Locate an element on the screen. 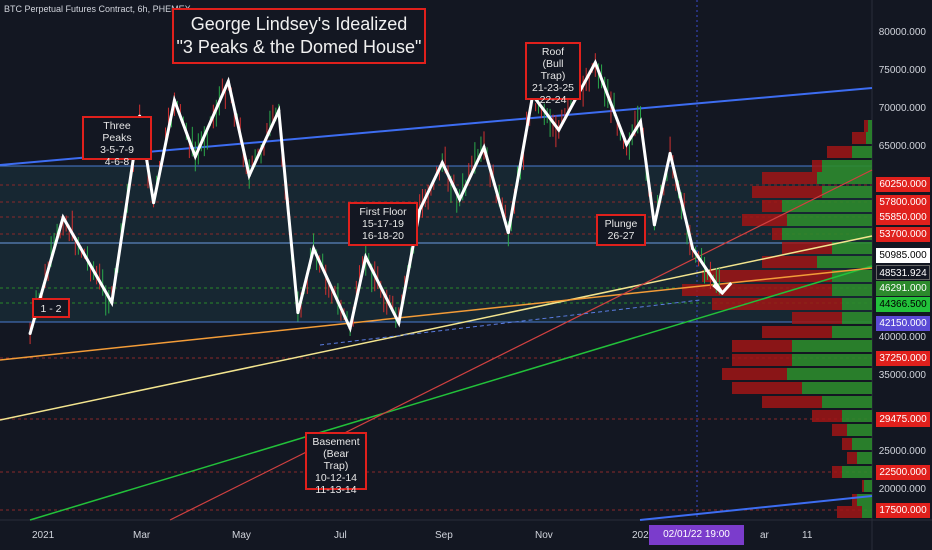  plunge-l1: Plunge is located at coordinates (621, 224).